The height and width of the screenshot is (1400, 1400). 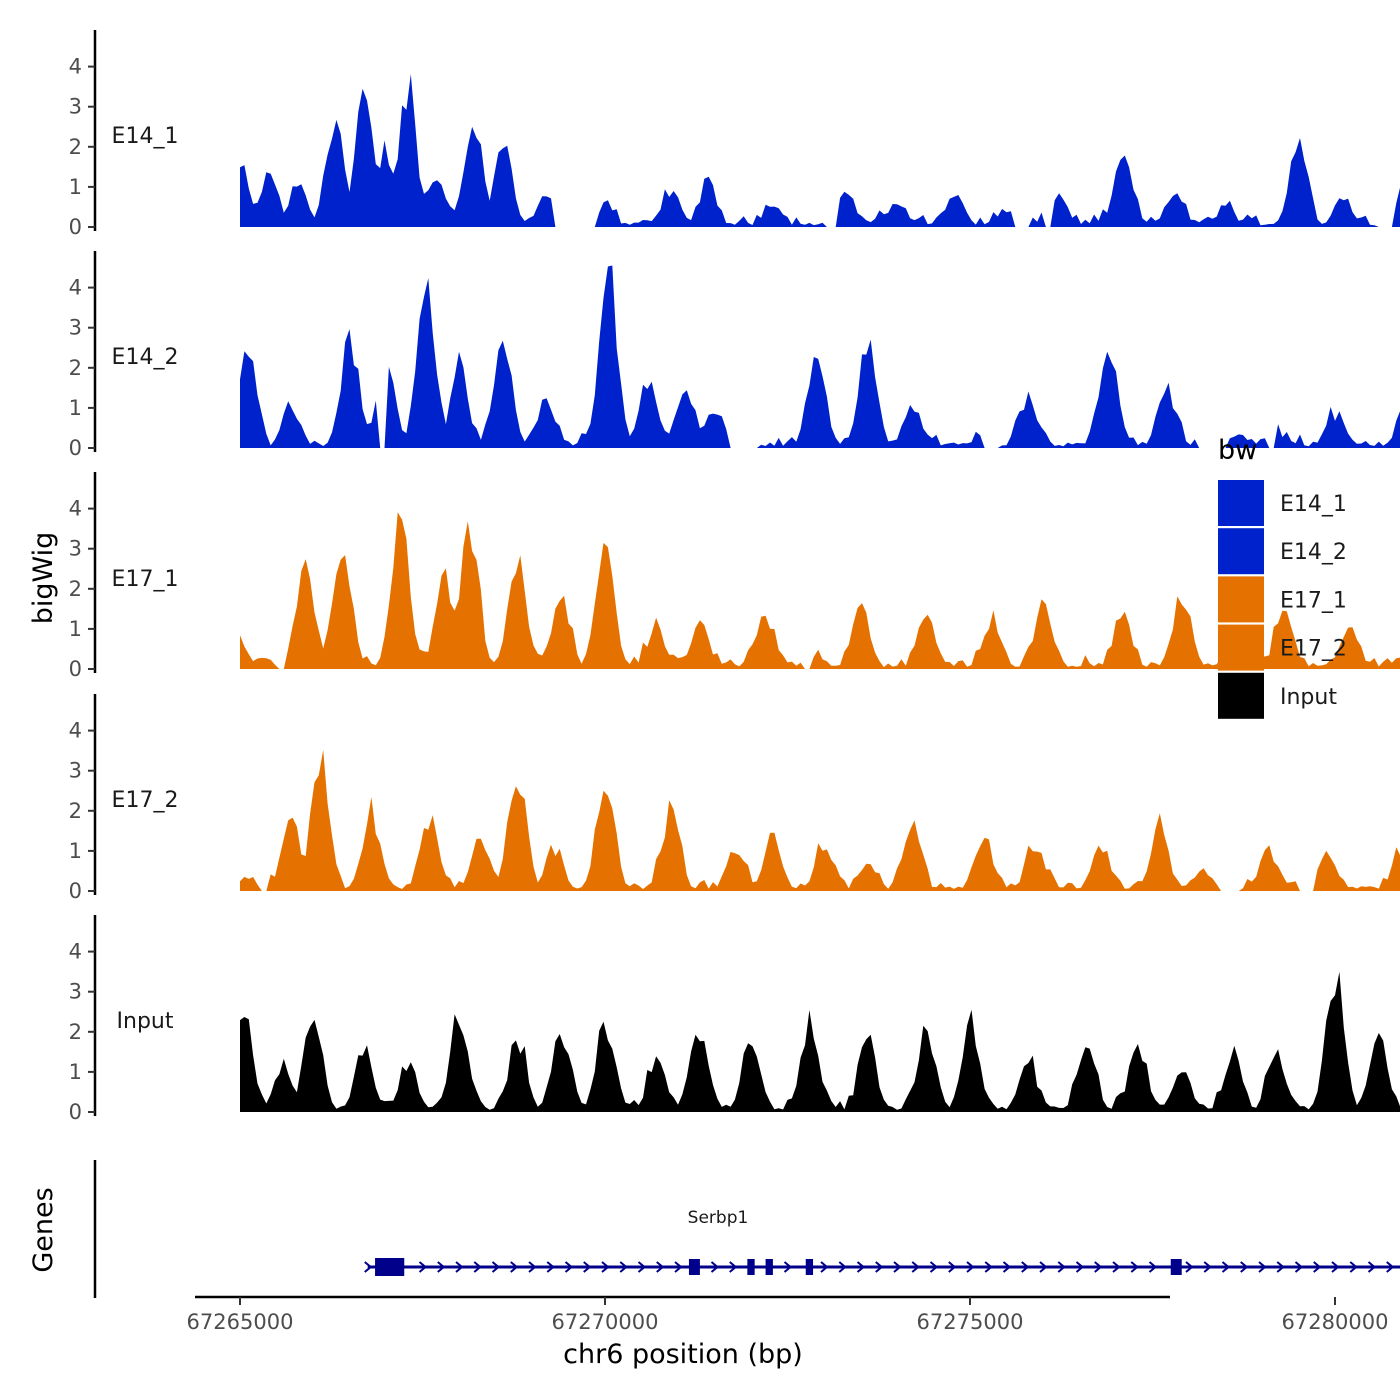 I want to click on track-e14-2: 0 1 2 3 4 E14_2, so click(x=734, y=355).